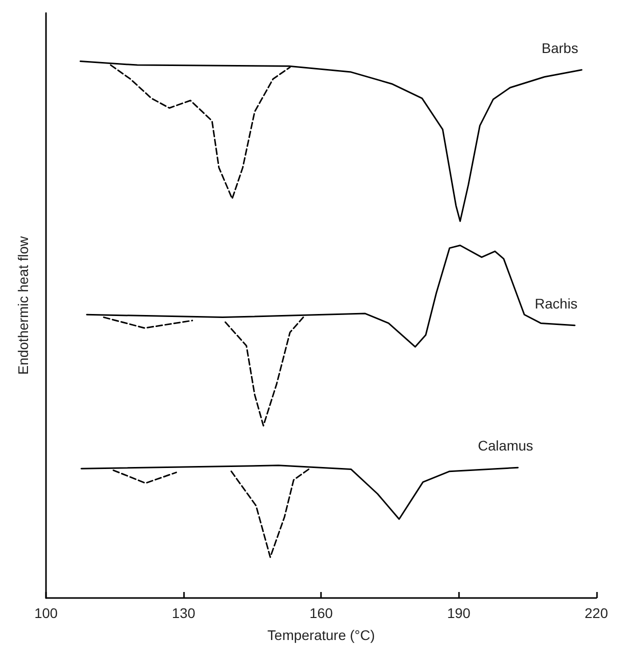 The width and height of the screenshot is (619, 655). Describe the element at coordinates (321, 613) in the screenshot. I see `x-tick-label: 160` at that location.